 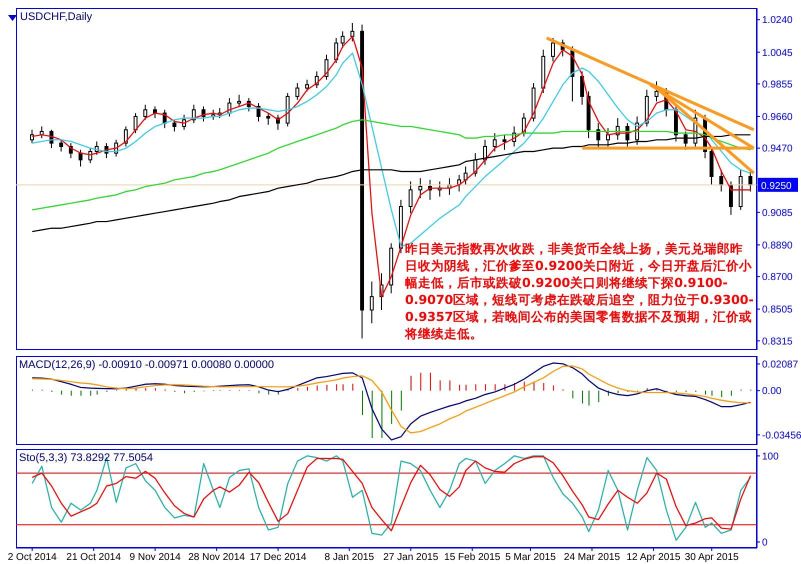 I want to click on y-tick-label: 0.8505, so click(x=778, y=310).